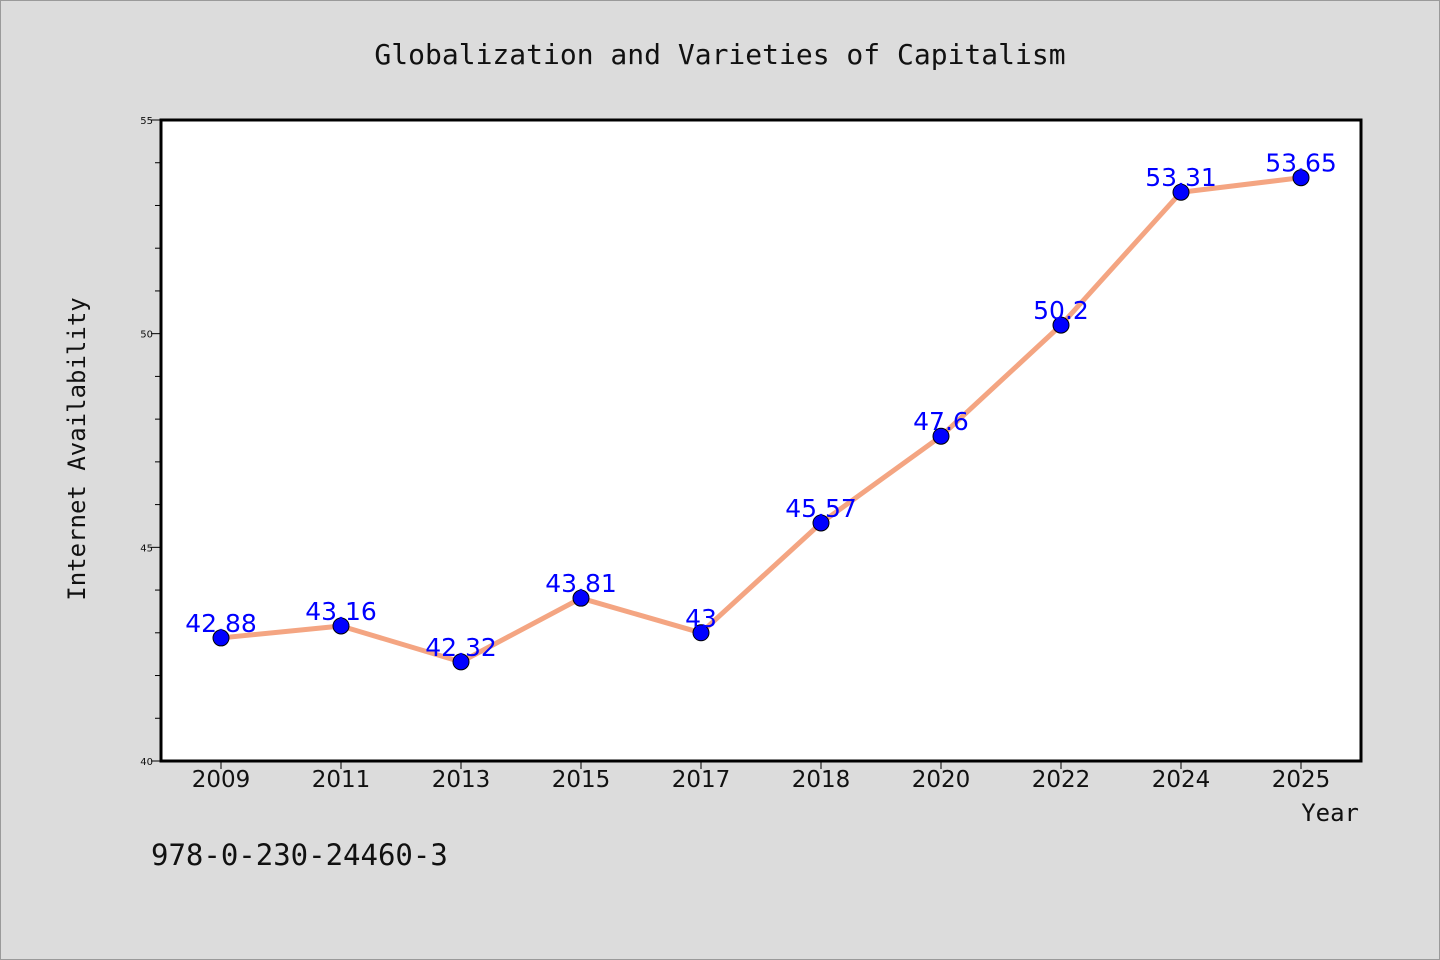 This screenshot has width=1440, height=960. Describe the element at coordinates (941, 780) in the screenshot. I see `x-tick-label: 2020` at that location.